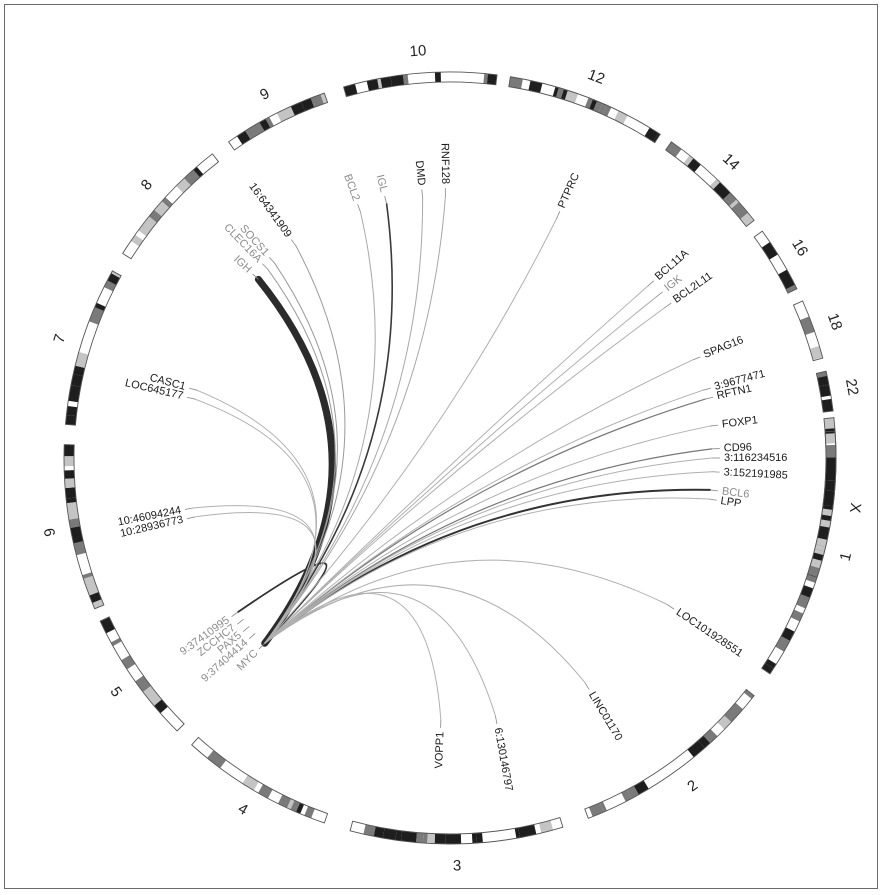  I want to click on gene-6-130146797: 6:130146797, so click(503, 753).